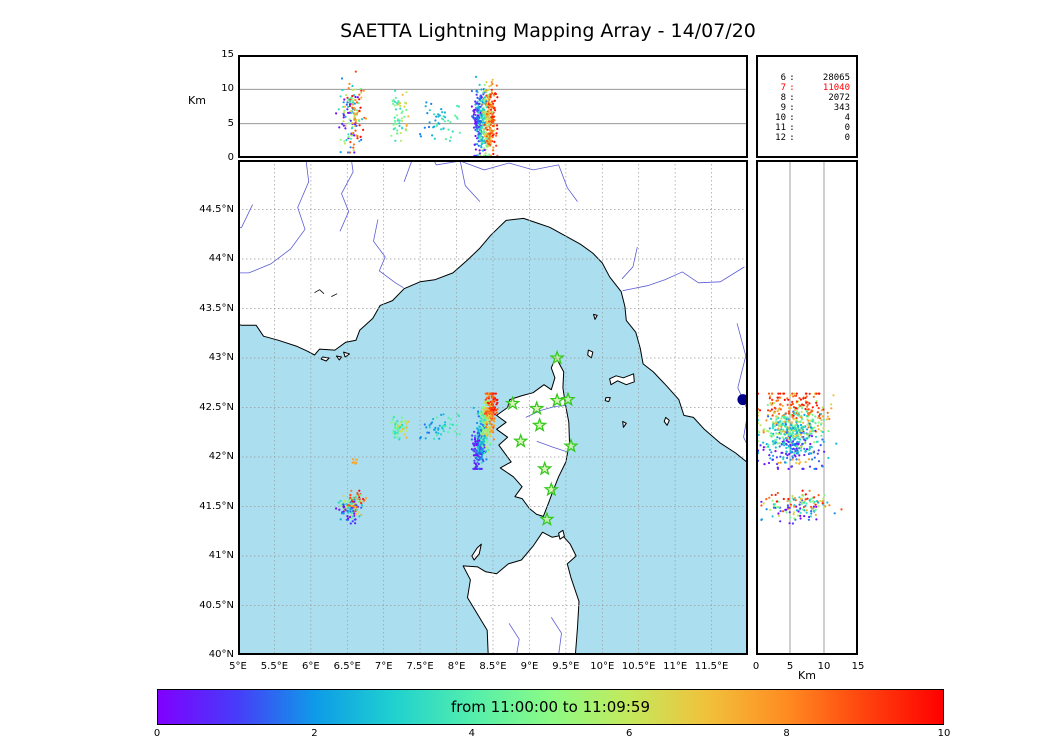 The width and height of the screenshot is (1050, 750). I want to click on longitude-tick-label: 9°E, so click(529, 666).